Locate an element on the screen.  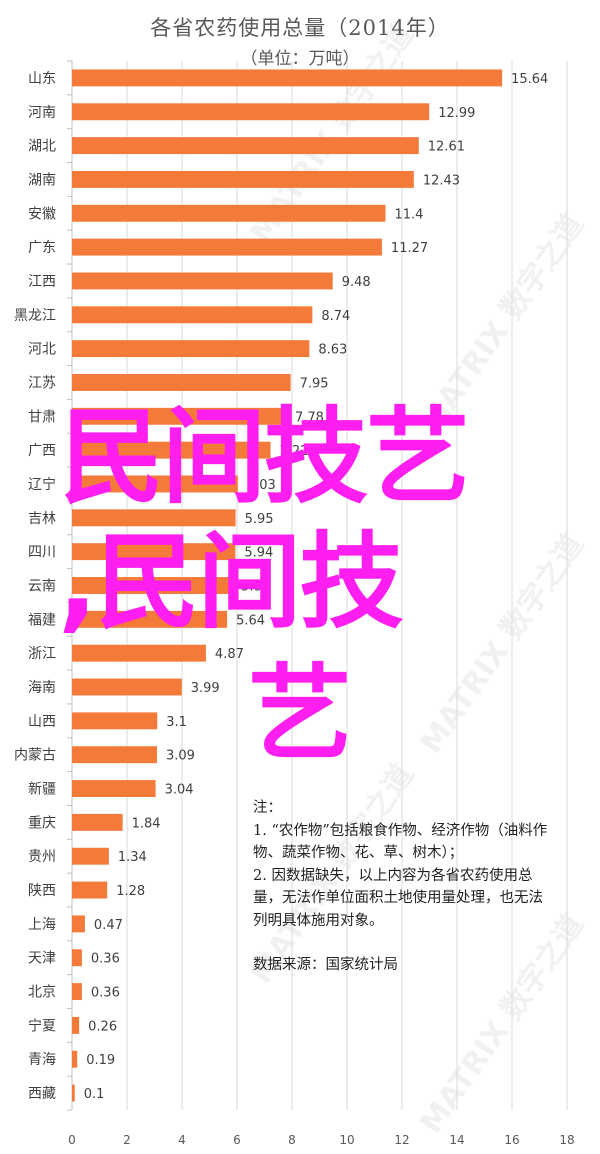
category-label: 海南 is located at coordinates (42, 688).